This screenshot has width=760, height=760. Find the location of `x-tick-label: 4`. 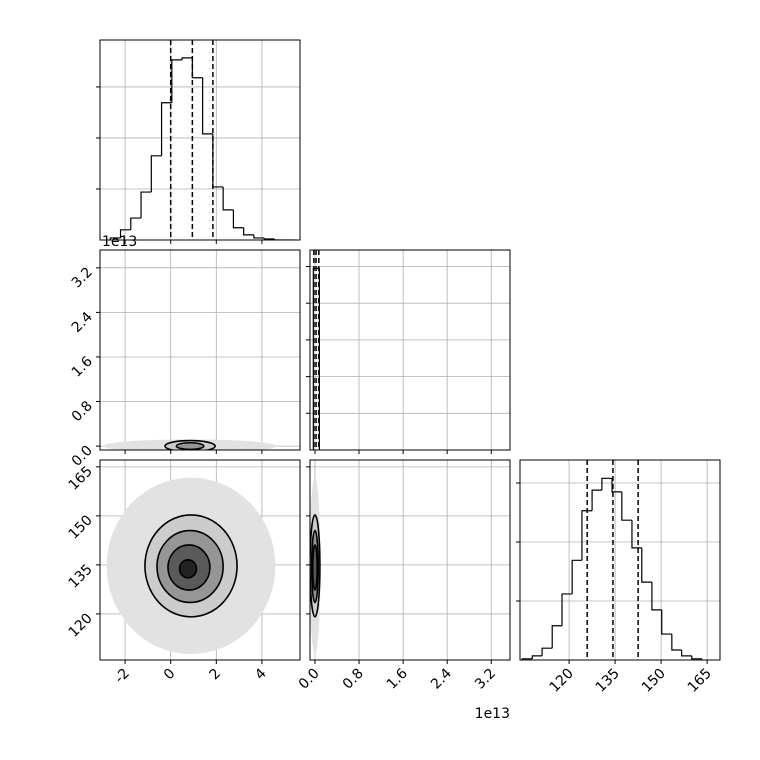

x-tick-label: 4 is located at coordinates (261, 674).